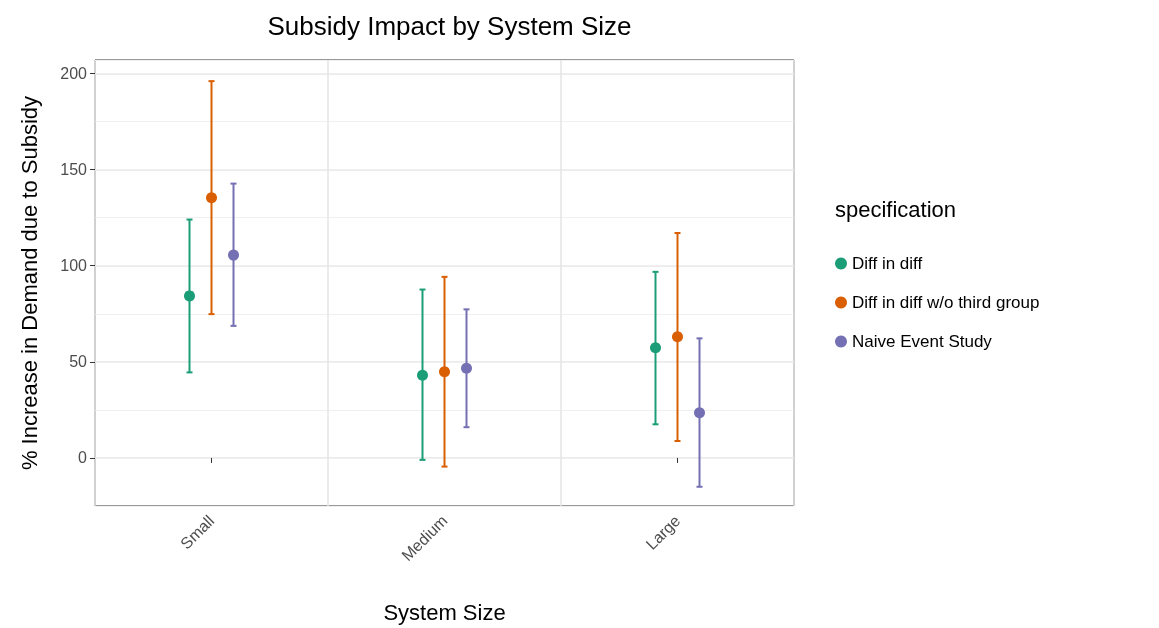 This screenshot has width=1159, height=628. What do you see at coordinates (896, 209) in the screenshot?
I see `legend-title: specification` at bounding box center [896, 209].